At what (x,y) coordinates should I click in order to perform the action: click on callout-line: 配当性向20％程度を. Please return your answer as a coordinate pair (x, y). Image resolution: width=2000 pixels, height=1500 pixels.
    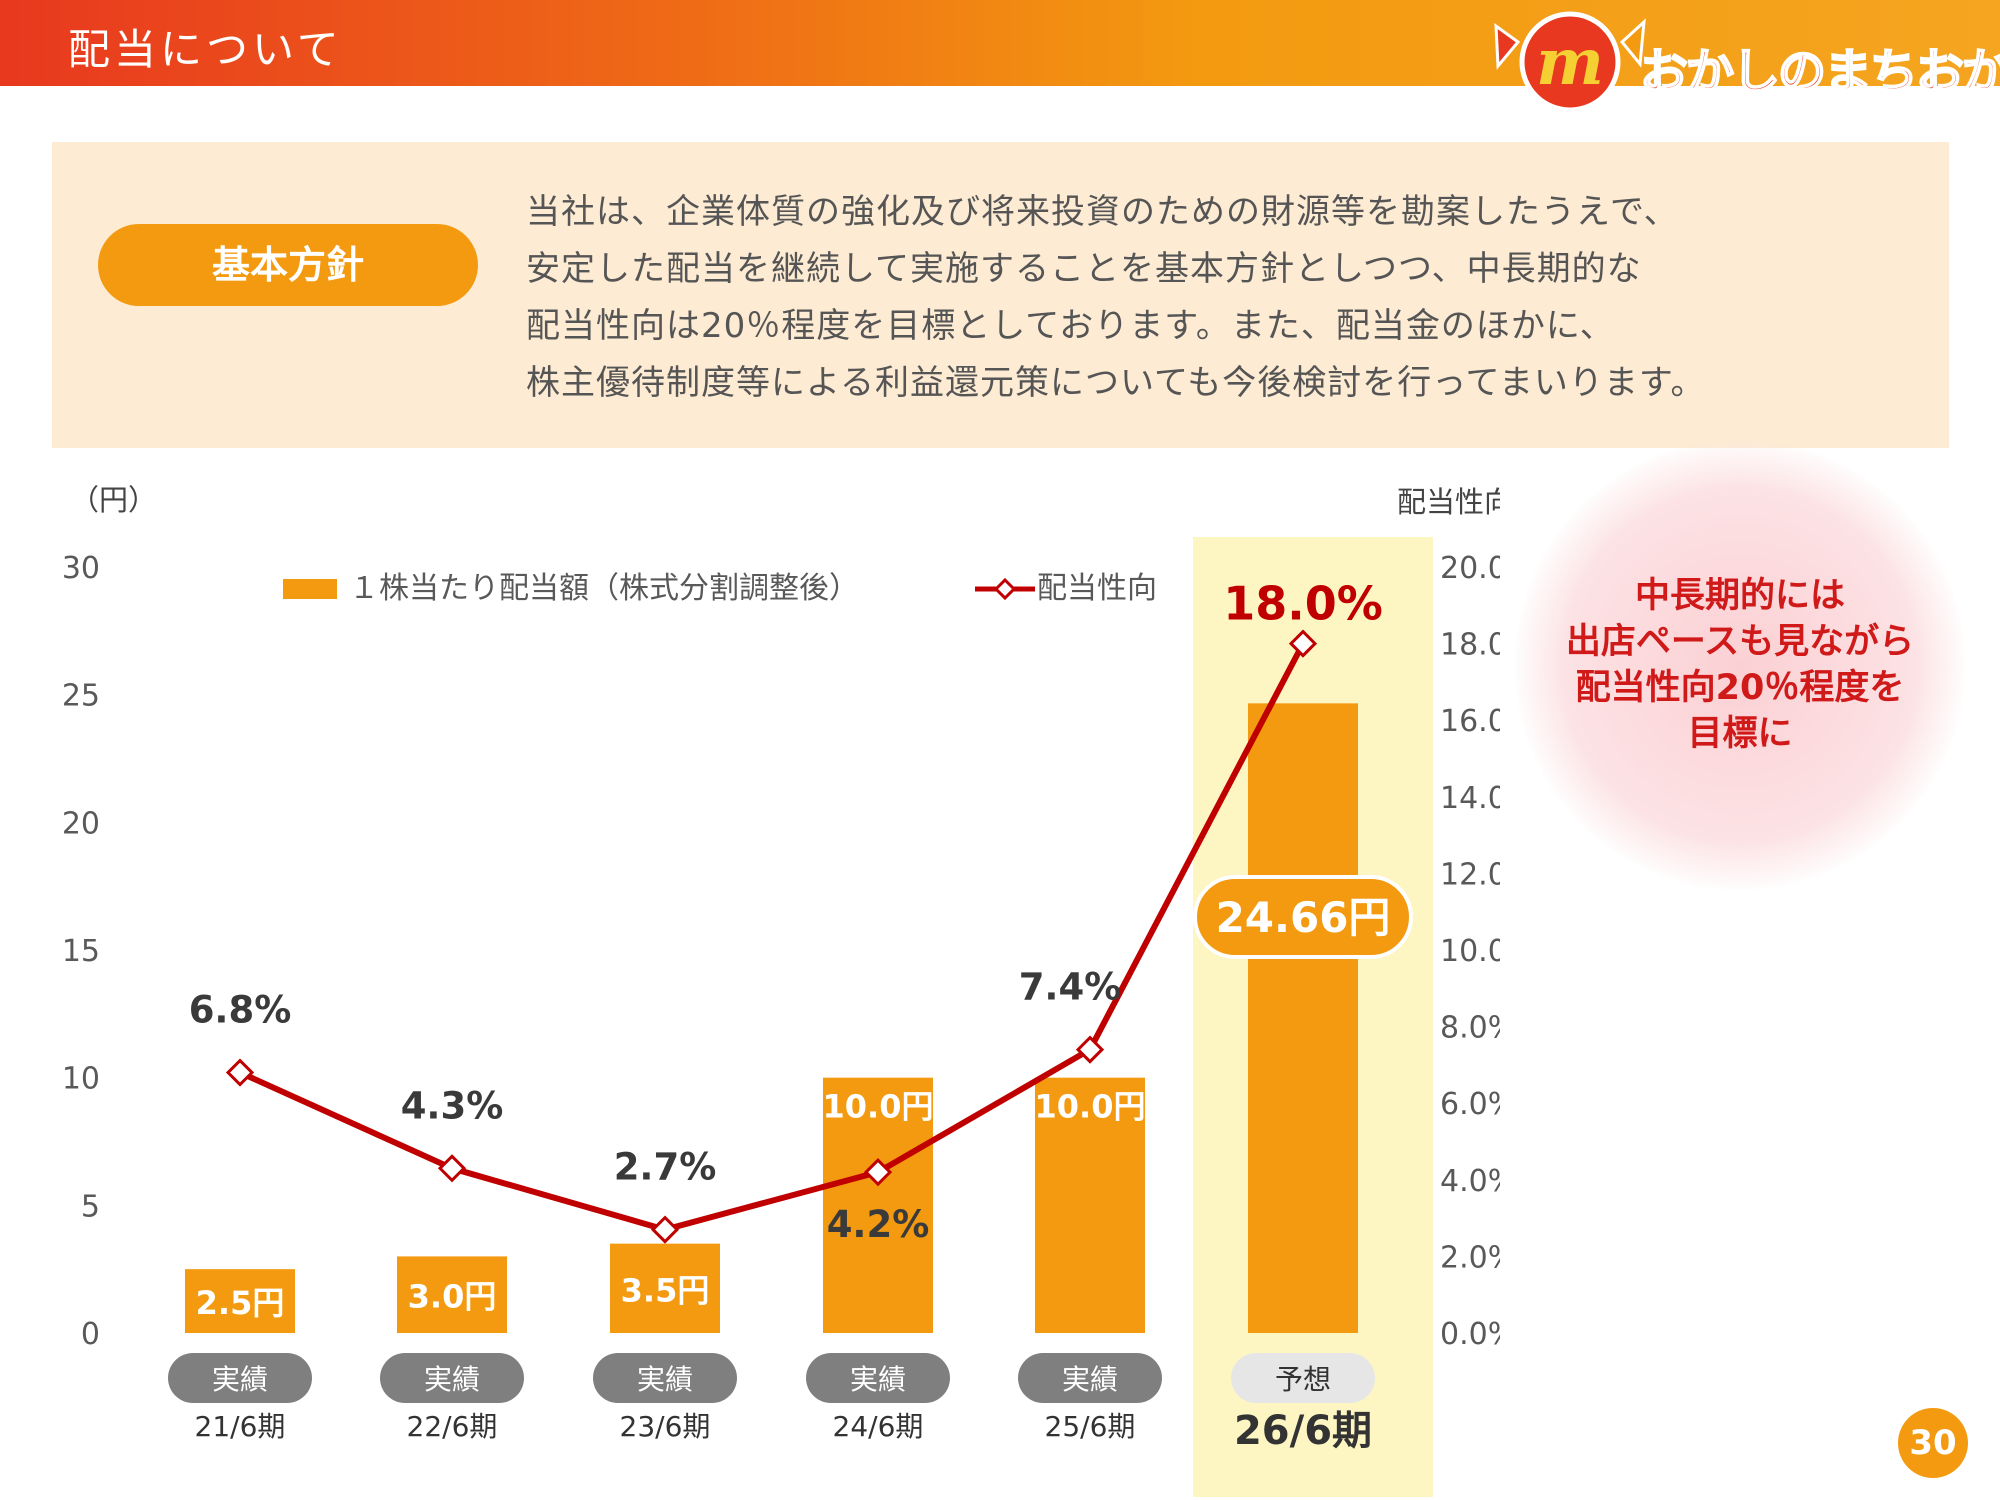
    Looking at the image, I should click on (1740, 688).